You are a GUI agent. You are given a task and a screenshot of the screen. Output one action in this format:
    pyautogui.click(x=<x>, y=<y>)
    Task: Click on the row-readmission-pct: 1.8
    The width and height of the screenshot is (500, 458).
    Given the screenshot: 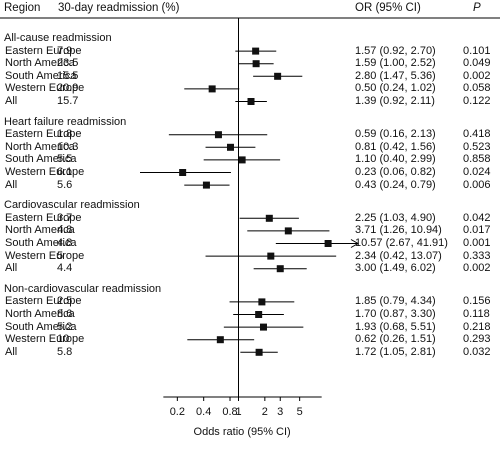 What is the action you would take?
    pyautogui.click(x=65, y=134)
    